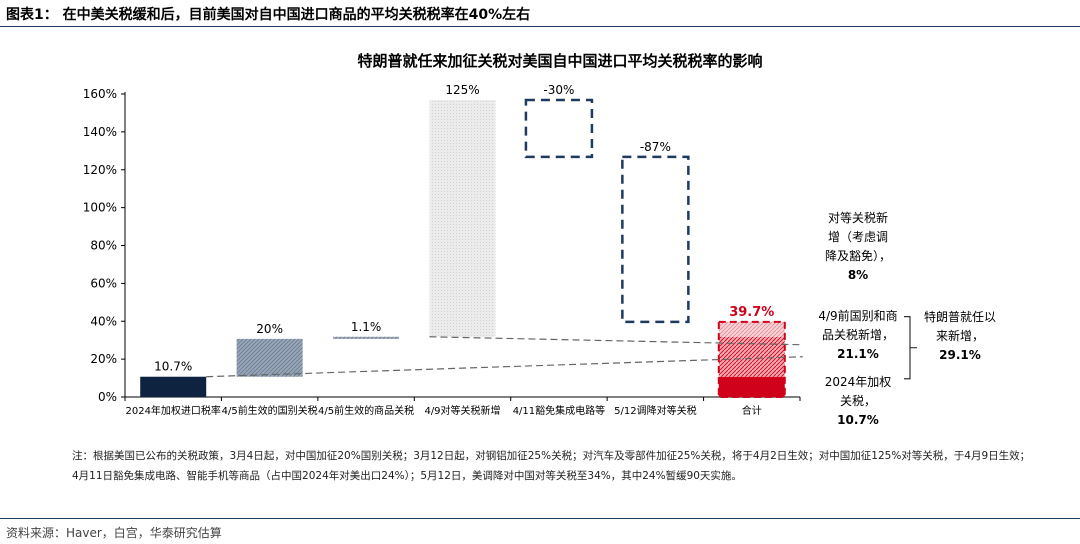 The height and width of the screenshot is (544, 1080). I want to click on annotation-2024-line: 2024年加权, so click(858, 382).